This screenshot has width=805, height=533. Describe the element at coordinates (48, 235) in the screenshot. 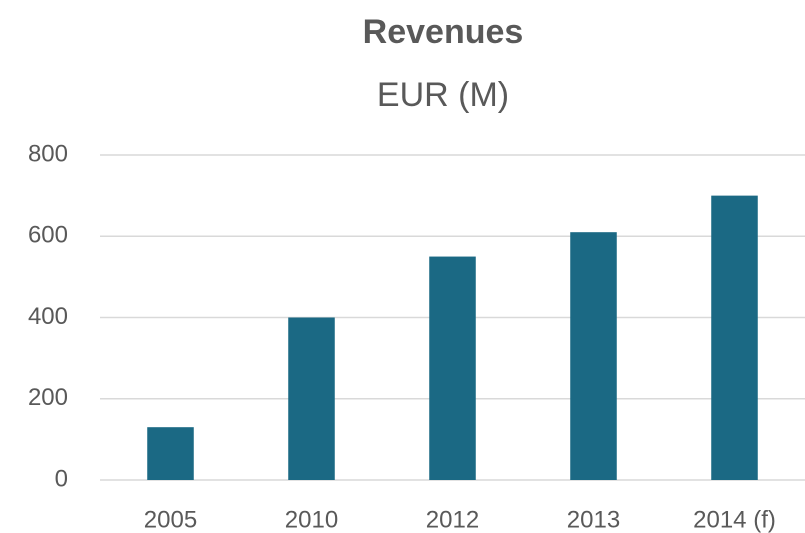

I see `y-tick-label: 600` at that location.